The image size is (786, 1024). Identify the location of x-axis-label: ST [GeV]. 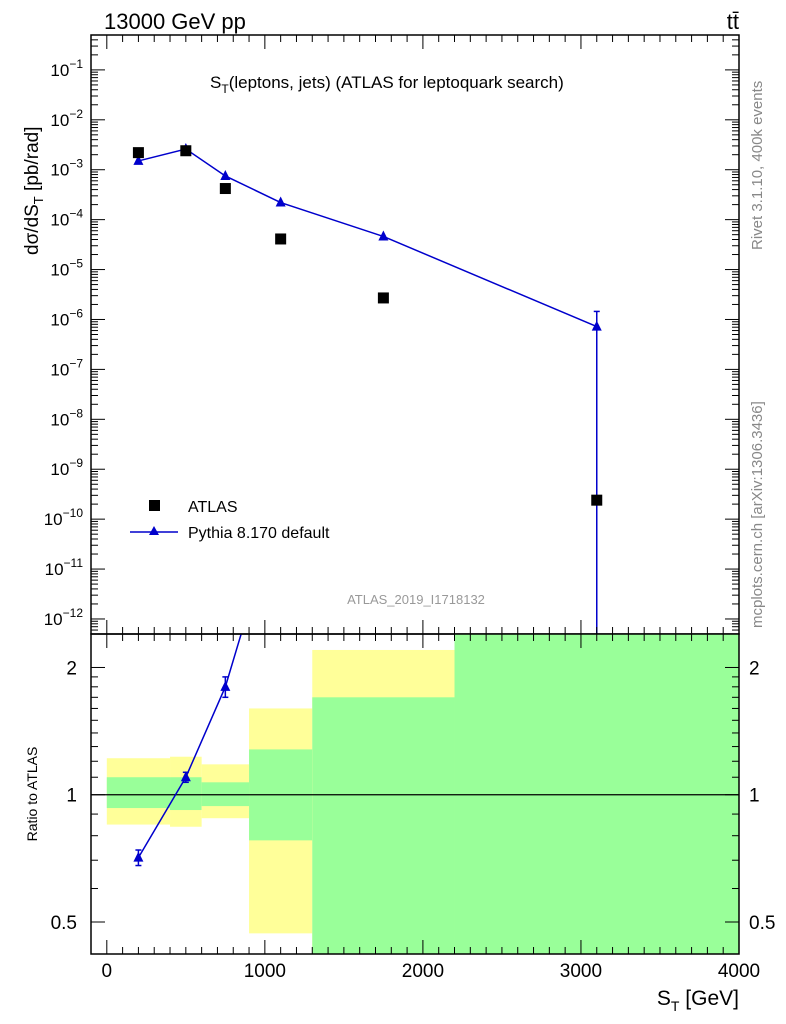
(698, 1000).